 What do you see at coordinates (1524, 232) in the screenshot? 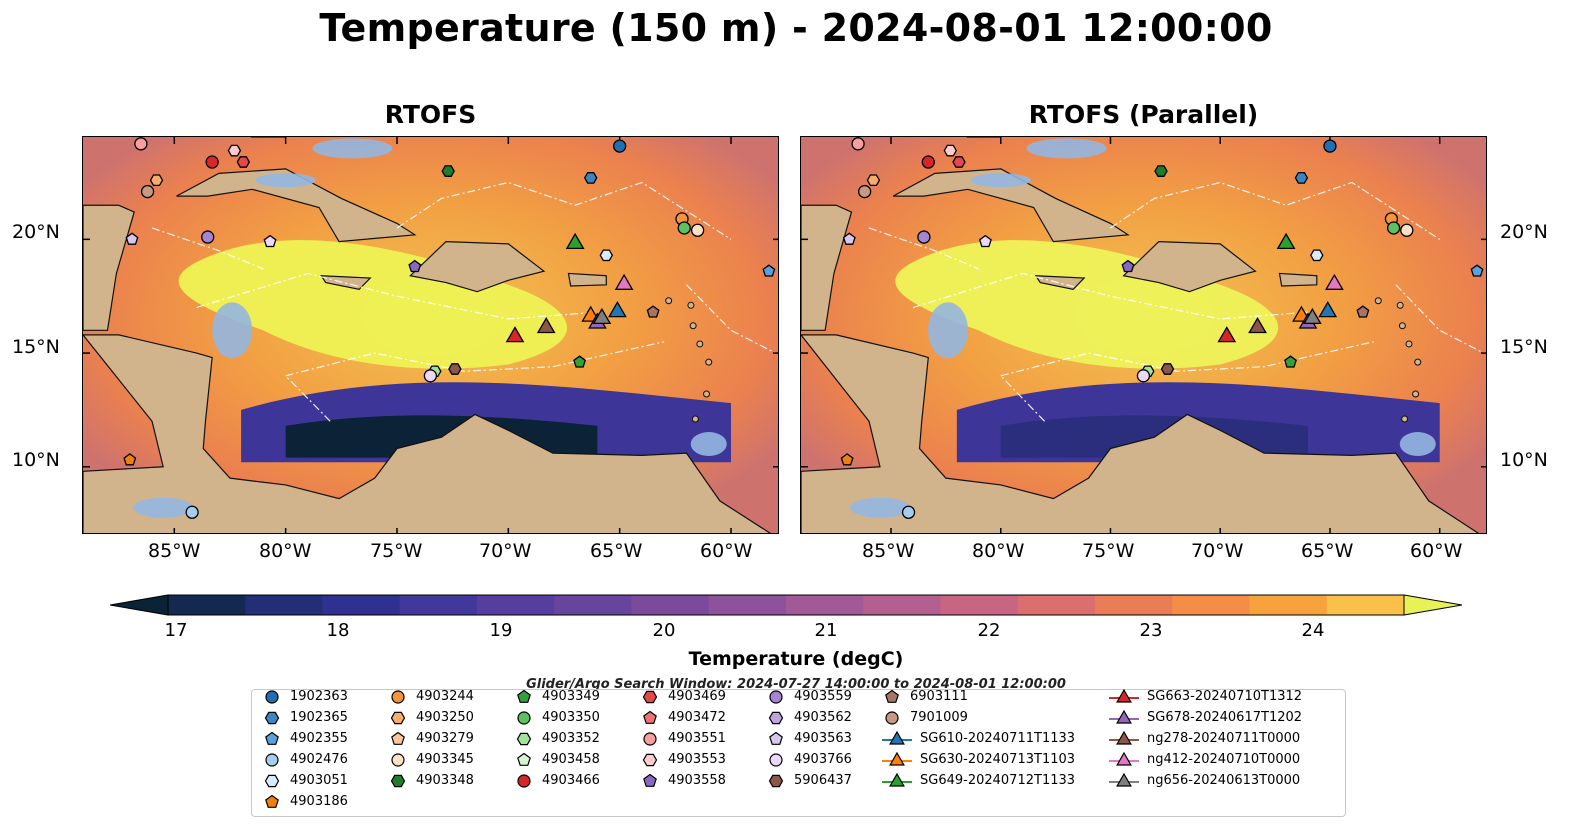
I see `lat-label-20n-right: 20°N` at bounding box center [1524, 232].